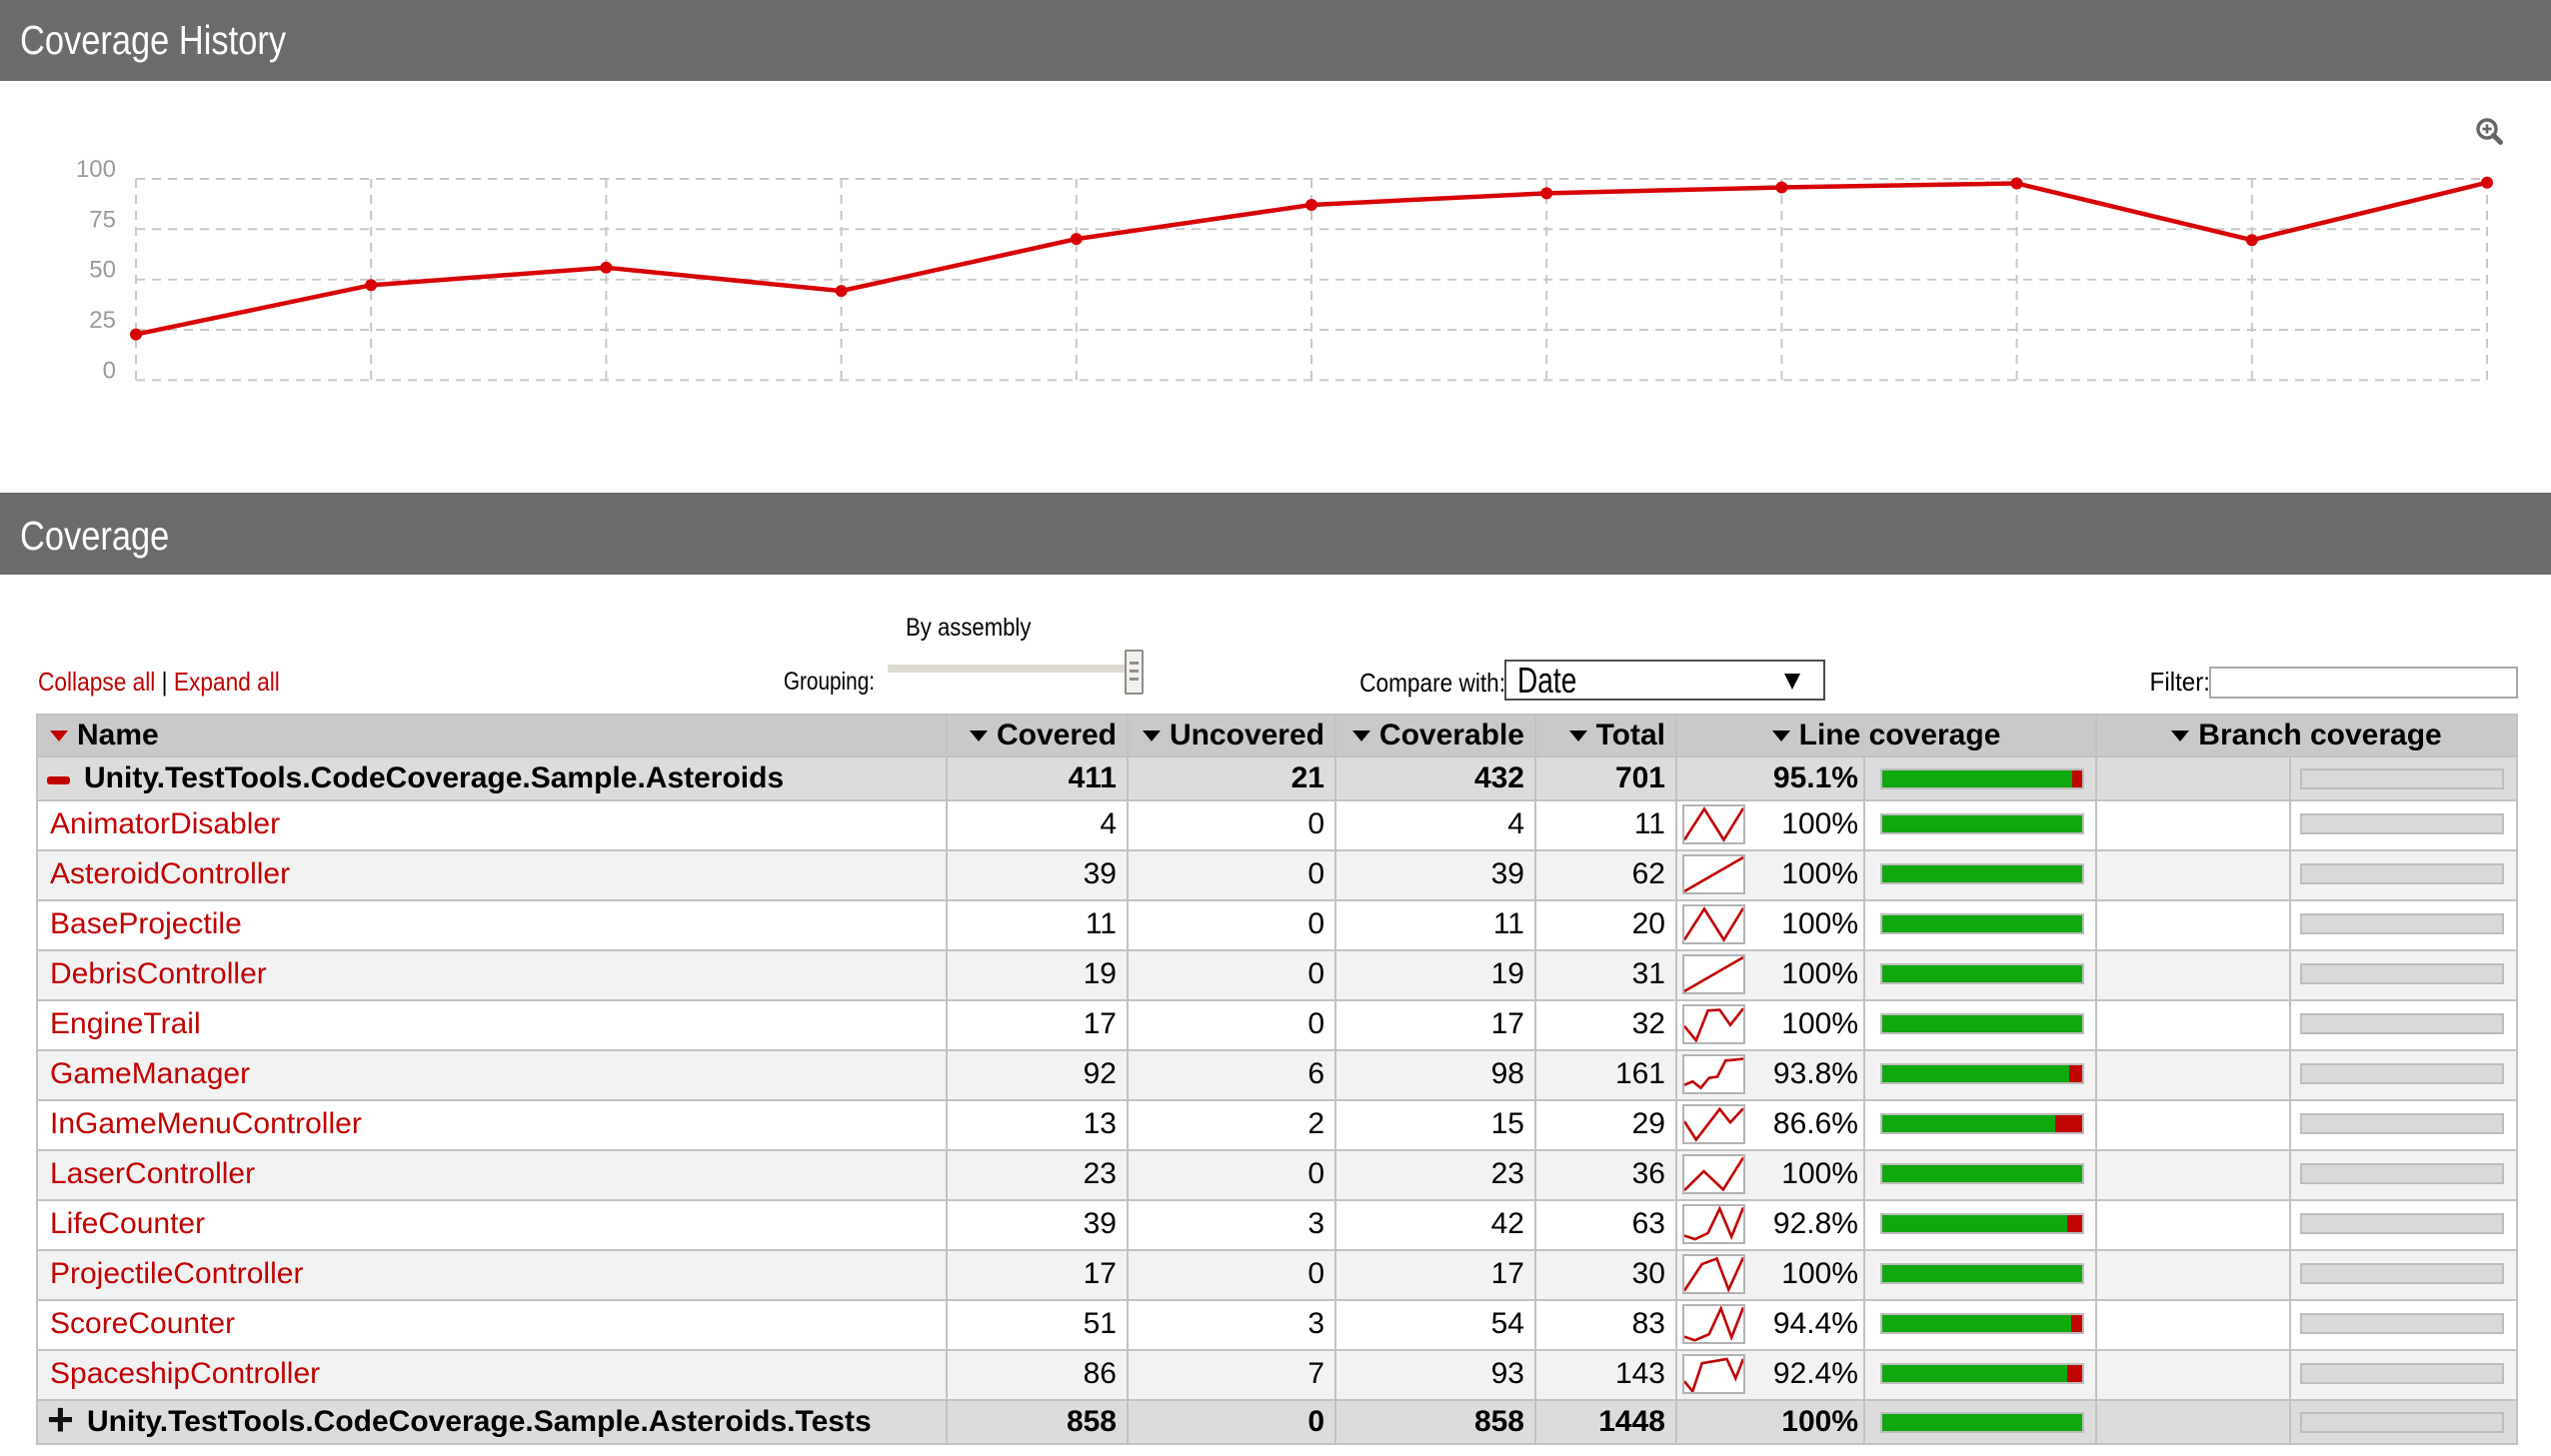  Describe the element at coordinates (110, 370) in the screenshot. I see `svg-text: 0` at that location.